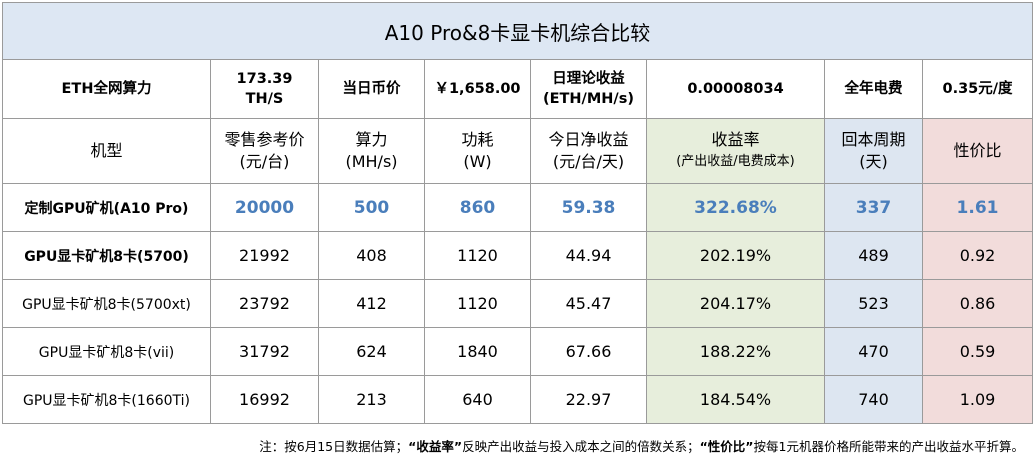 The height and width of the screenshot is (462, 1034). Describe the element at coordinates (517, 31) in the screenshot. I see `table-title: A10 Pro&8卡显卡机综合比较` at that location.